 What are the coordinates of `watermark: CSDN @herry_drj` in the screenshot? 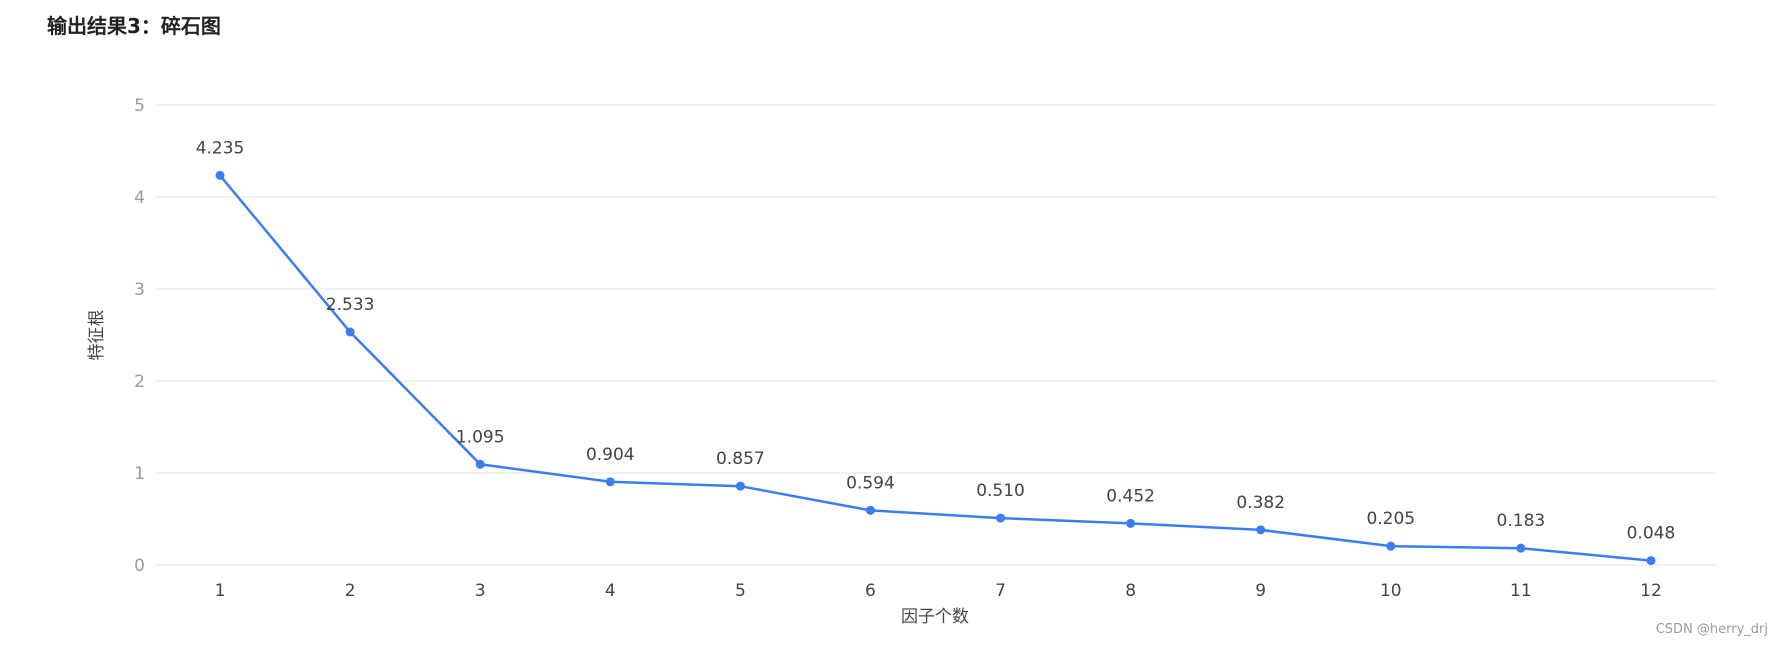 It's located at (1711, 629).